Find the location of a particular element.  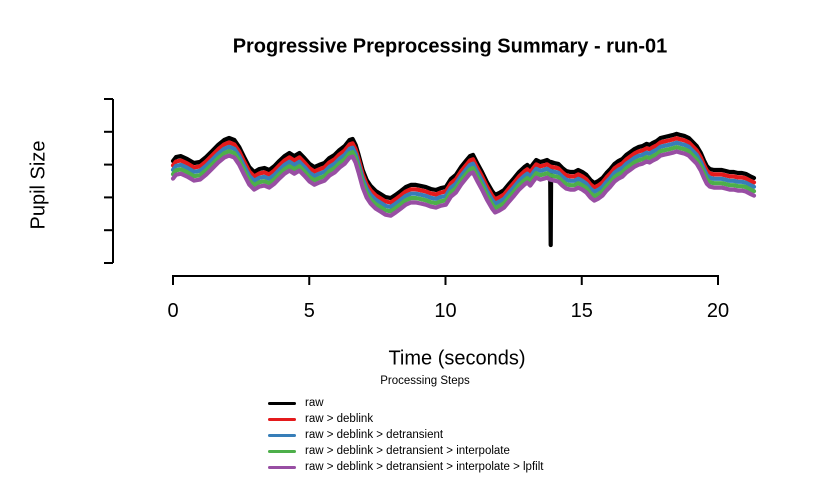

legend-item-label: raw > deblink > detransient is located at coordinates (374, 435).